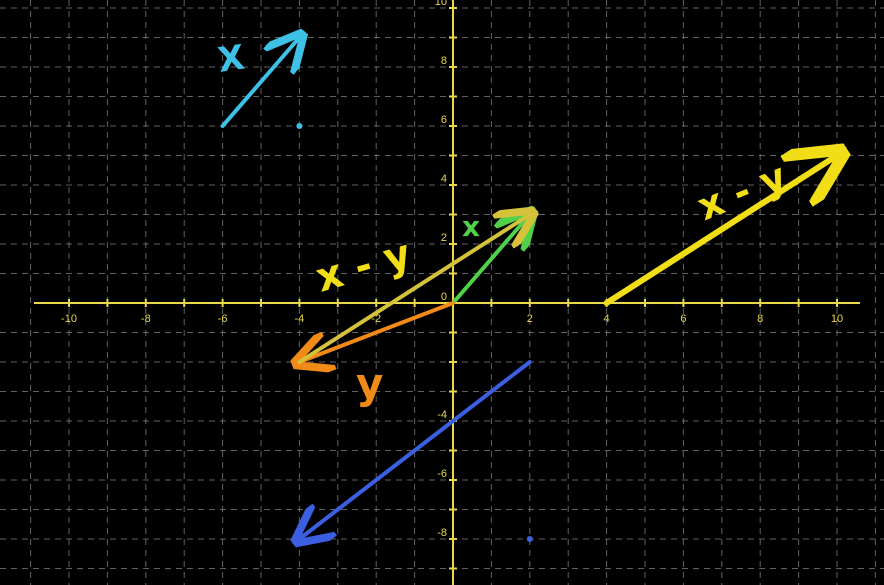 Image resolution: width=884 pixels, height=585 pixels. I want to click on vector-x-minus-y-drawn-from-y, so click(413, 289).